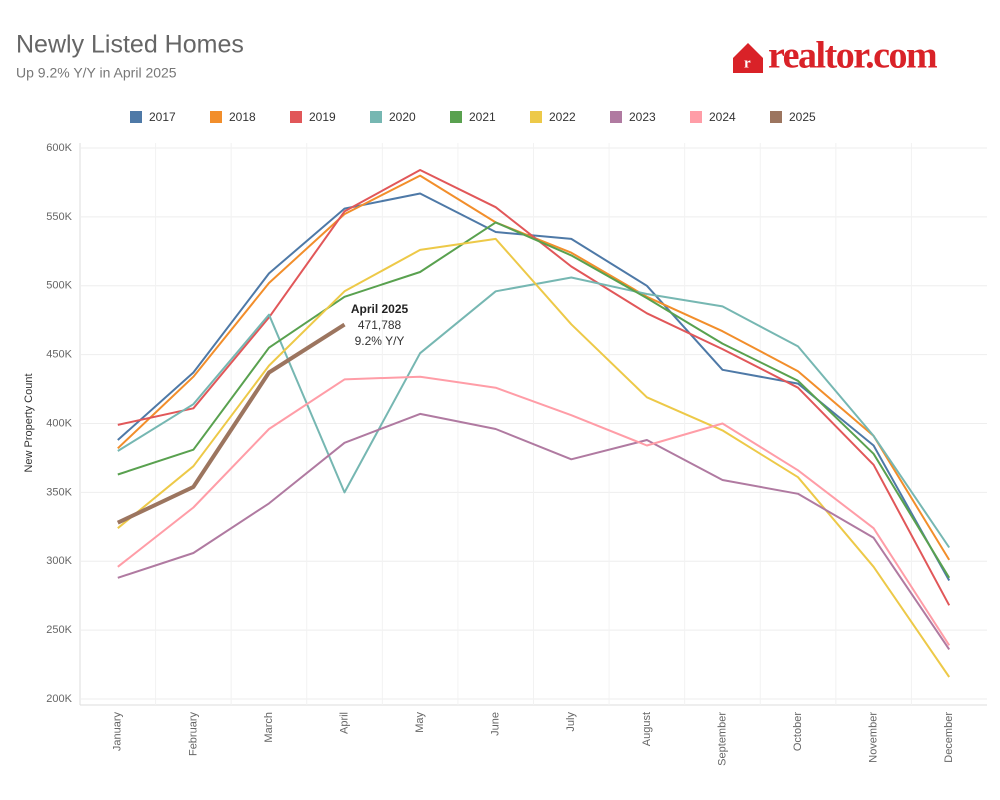 The width and height of the screenshot is (1000, 800). Describe the element at coordinates (96, 73) in the screenshot. I see `chart-subtitle: Up 9.2% Y/Y in April 2025` at that location.